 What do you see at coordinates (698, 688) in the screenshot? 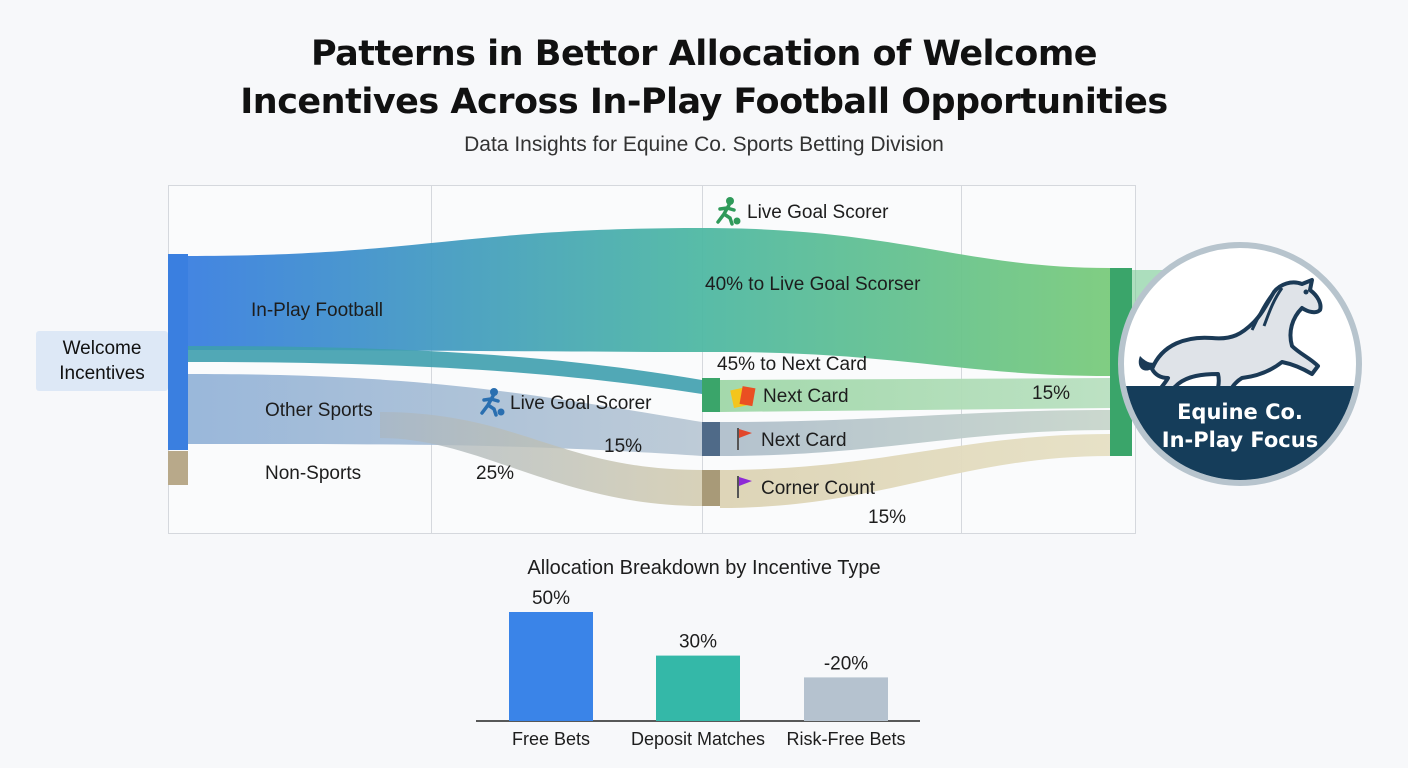
I see `bar-deposit-matches` at bounding box center [698, 688].